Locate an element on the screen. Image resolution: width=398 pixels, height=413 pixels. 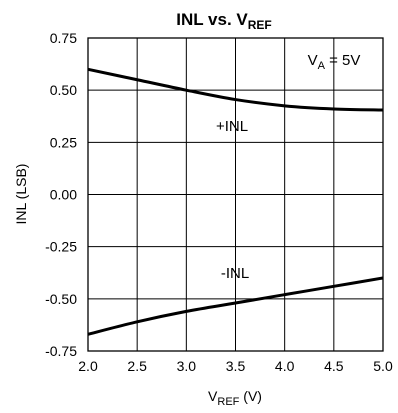
x-axis-label-main: V is located at coordinates (213, 396).